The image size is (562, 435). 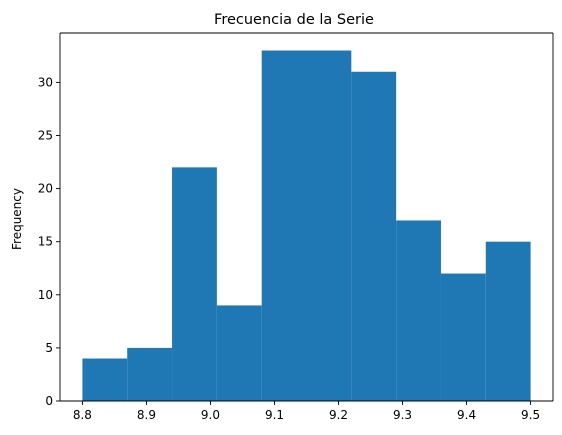 I want to click on y-tick-label: 0, so click(x=49, y=401).